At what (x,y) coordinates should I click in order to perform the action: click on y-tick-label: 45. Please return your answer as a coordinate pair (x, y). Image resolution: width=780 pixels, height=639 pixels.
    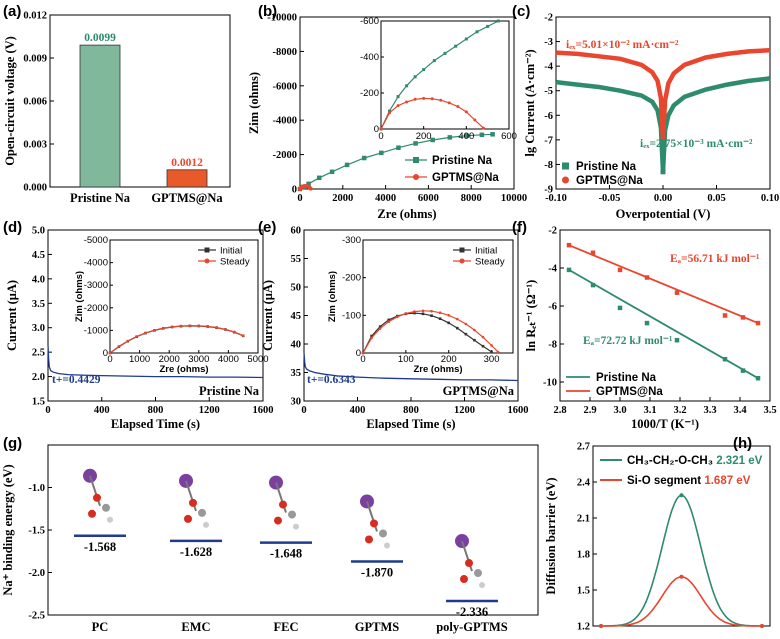
    Looking at the image, I should click on (296, 316).